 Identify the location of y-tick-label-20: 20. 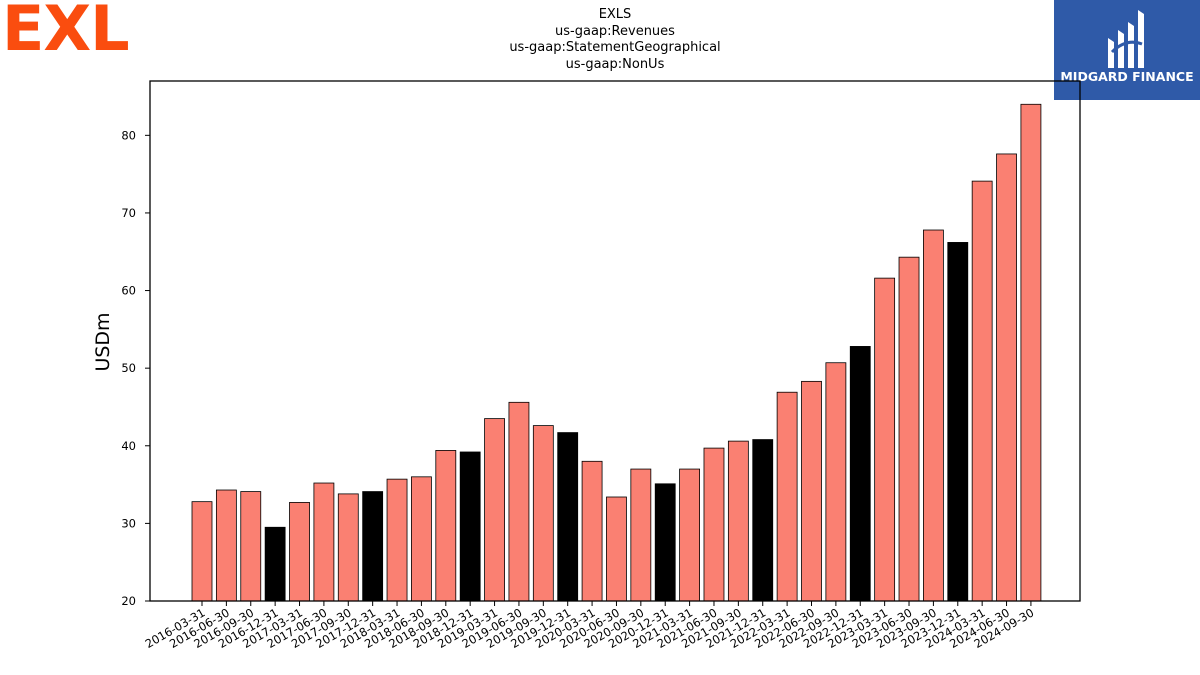
(128, 601).